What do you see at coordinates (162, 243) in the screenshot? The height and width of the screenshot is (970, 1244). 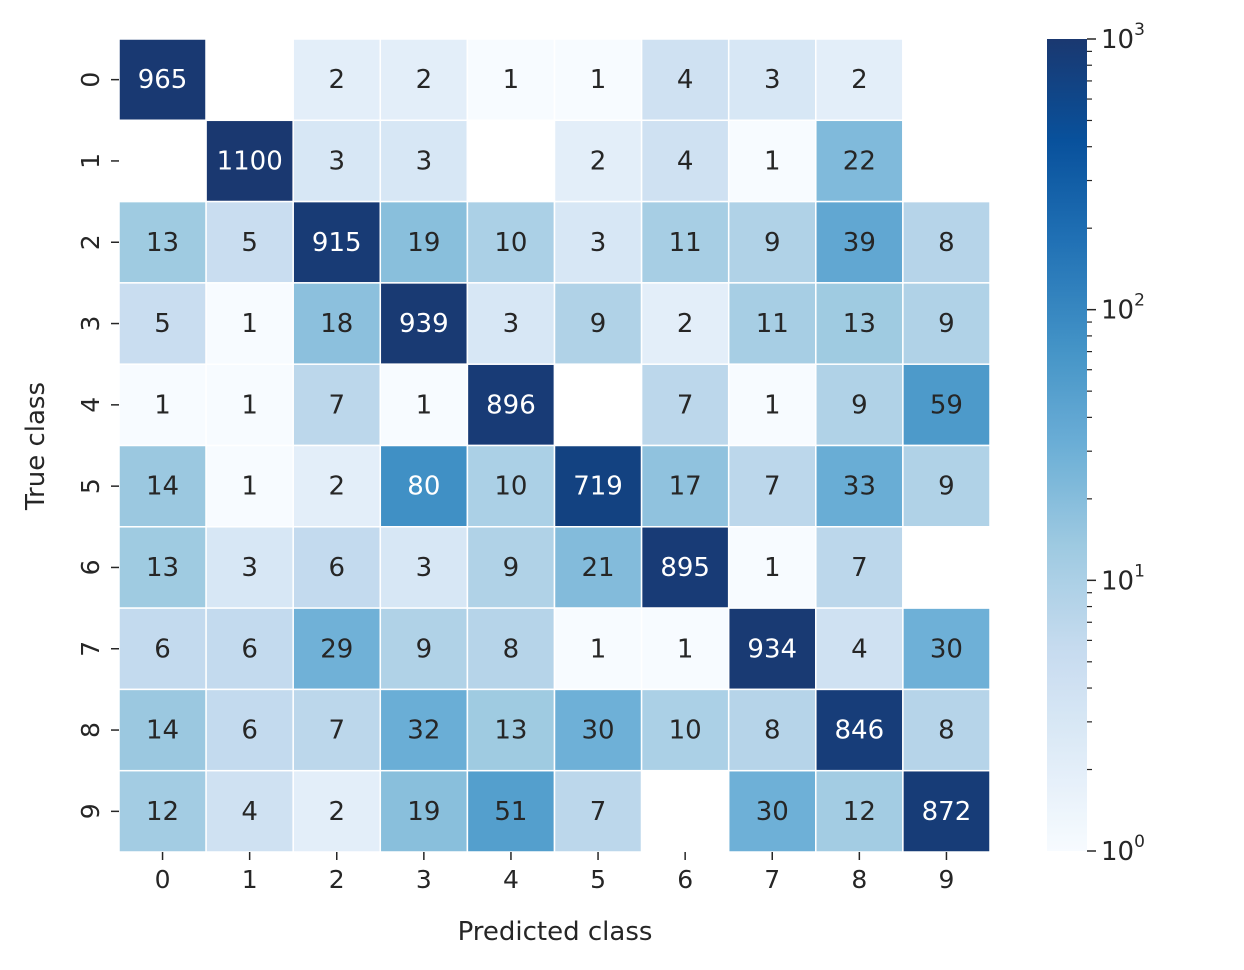 I see `cell-label-2-0: 13` at bounding box center [162, 243].